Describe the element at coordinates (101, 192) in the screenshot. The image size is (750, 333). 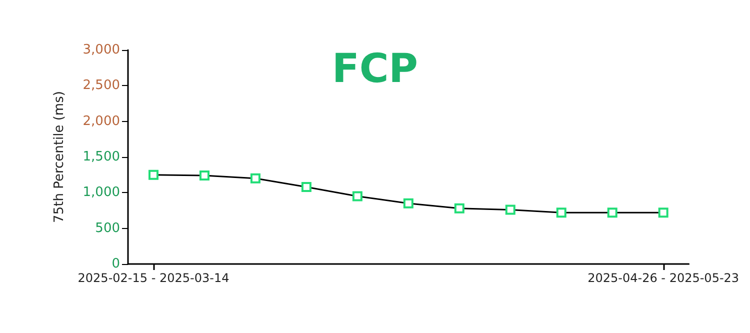
I see `y-tick-label: 1,000` at that location.